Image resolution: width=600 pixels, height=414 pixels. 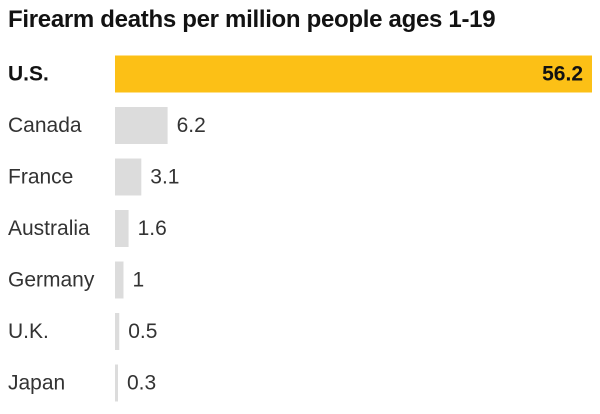 What do you see at coordinates (28, 331) in the screenshot?
I see `category-label-u-k: U.K.` at bounding box center [28, 331].